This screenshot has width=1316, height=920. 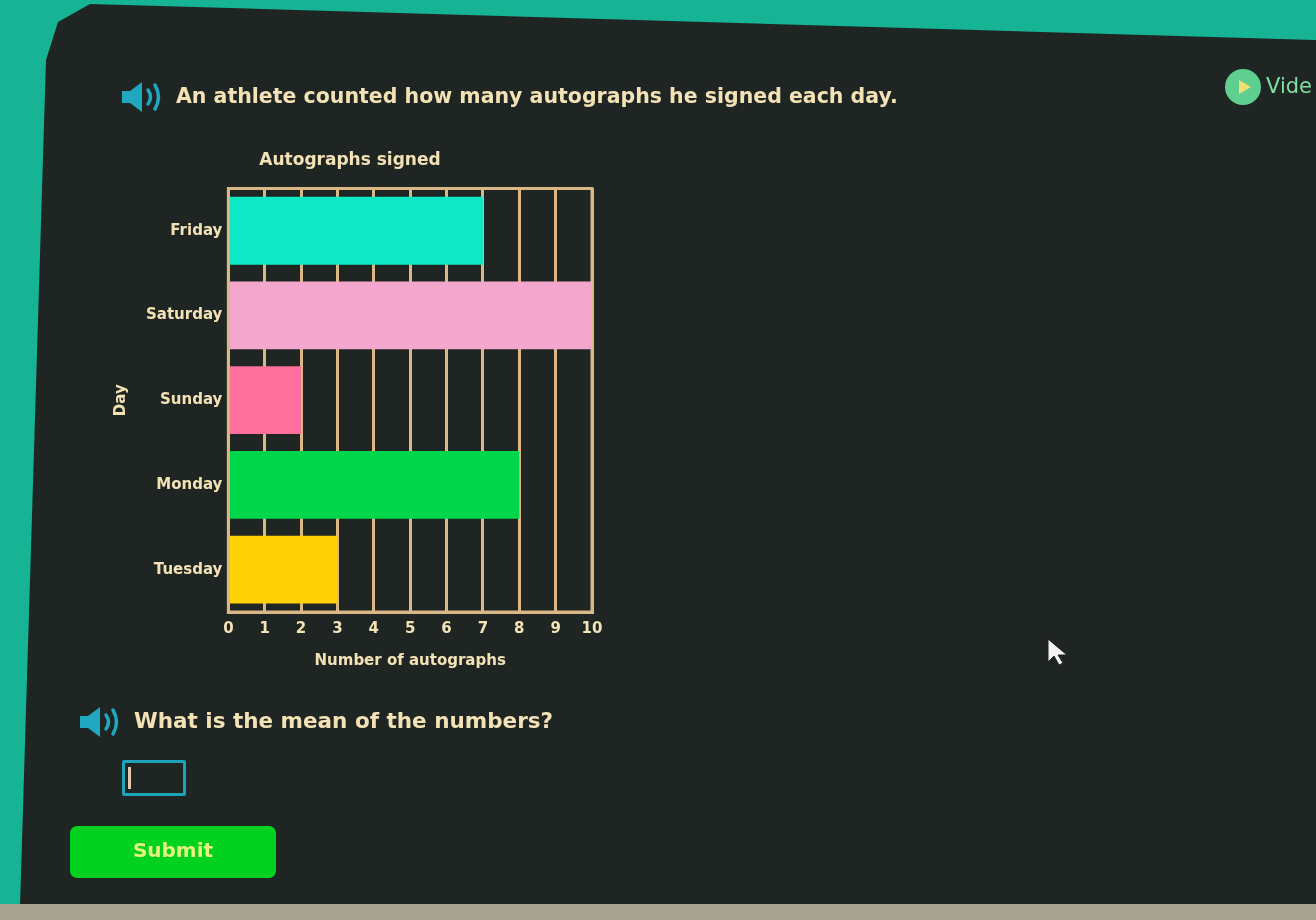 What do you see at coordinates (173, 850) in the screenshot?
I see `text: Submit` at bounding box center [173, 850].